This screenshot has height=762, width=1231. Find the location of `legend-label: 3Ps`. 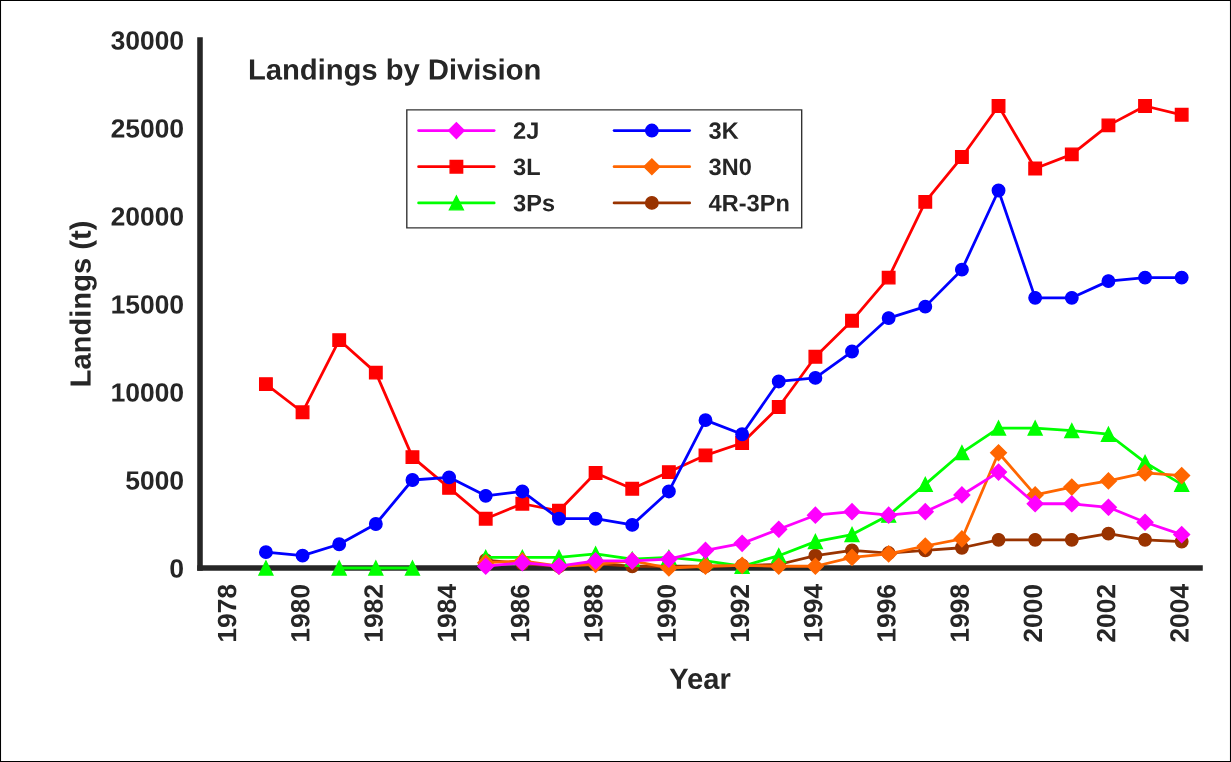

legend-label: 3Ps is located at coordinates (534, 203).